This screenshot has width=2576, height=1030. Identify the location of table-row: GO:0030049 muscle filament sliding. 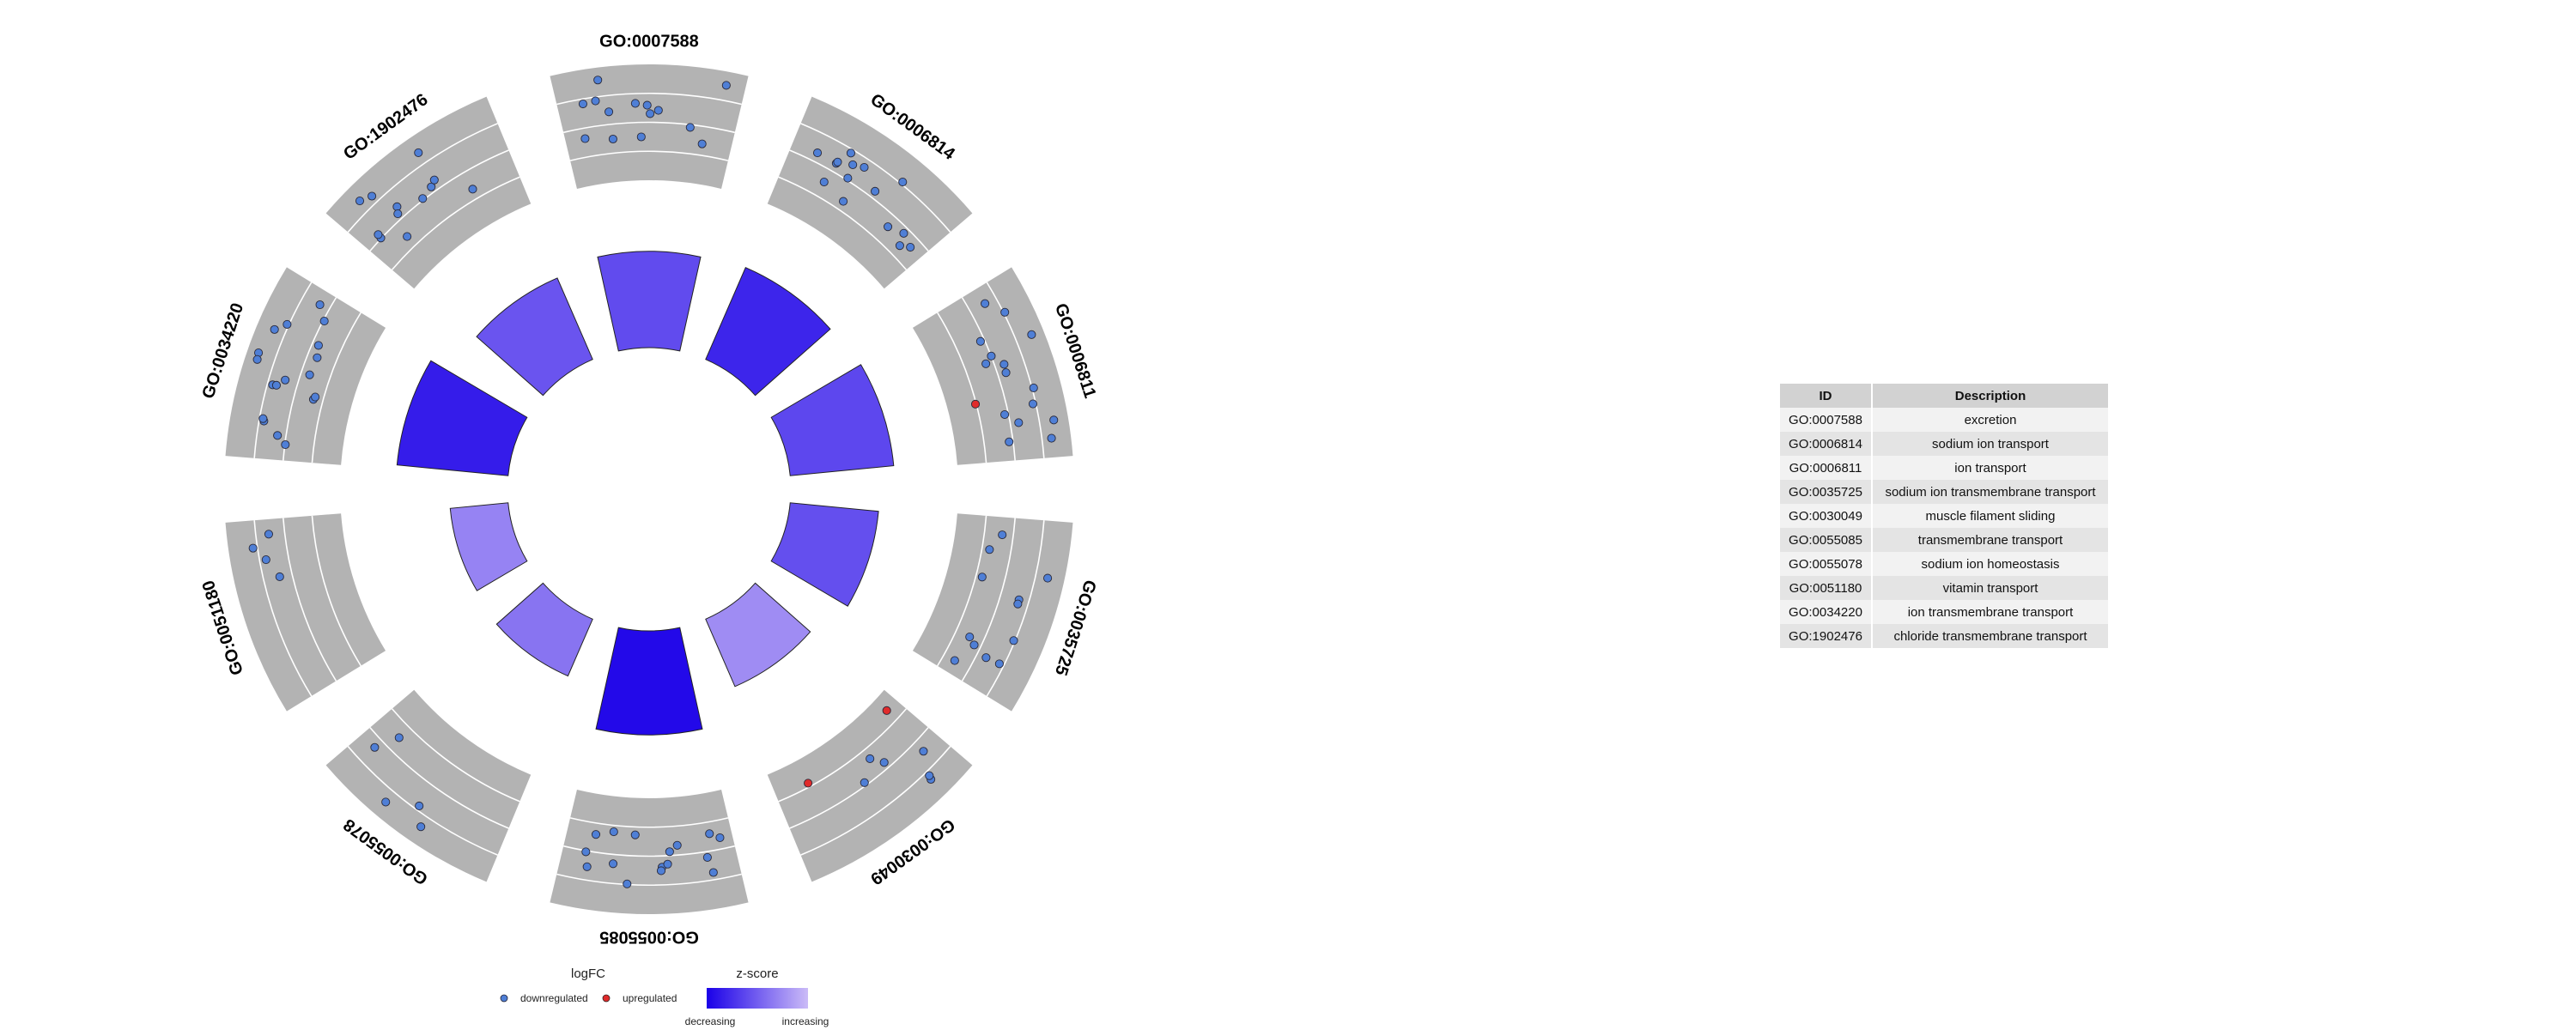
(1945, 516).